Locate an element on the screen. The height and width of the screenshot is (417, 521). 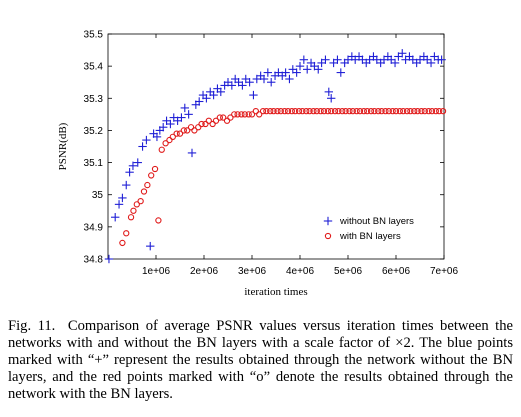
x-tick-label: 7e+06 is located at coordinates (444, 271).